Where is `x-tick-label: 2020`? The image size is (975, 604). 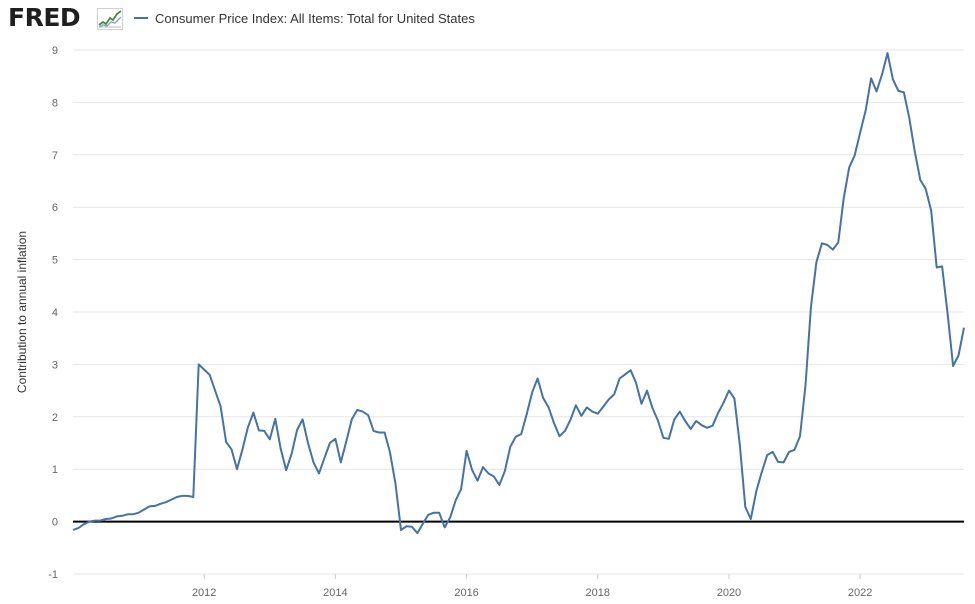
x-tick-label: 2020 is located at coordinates (729, 593).